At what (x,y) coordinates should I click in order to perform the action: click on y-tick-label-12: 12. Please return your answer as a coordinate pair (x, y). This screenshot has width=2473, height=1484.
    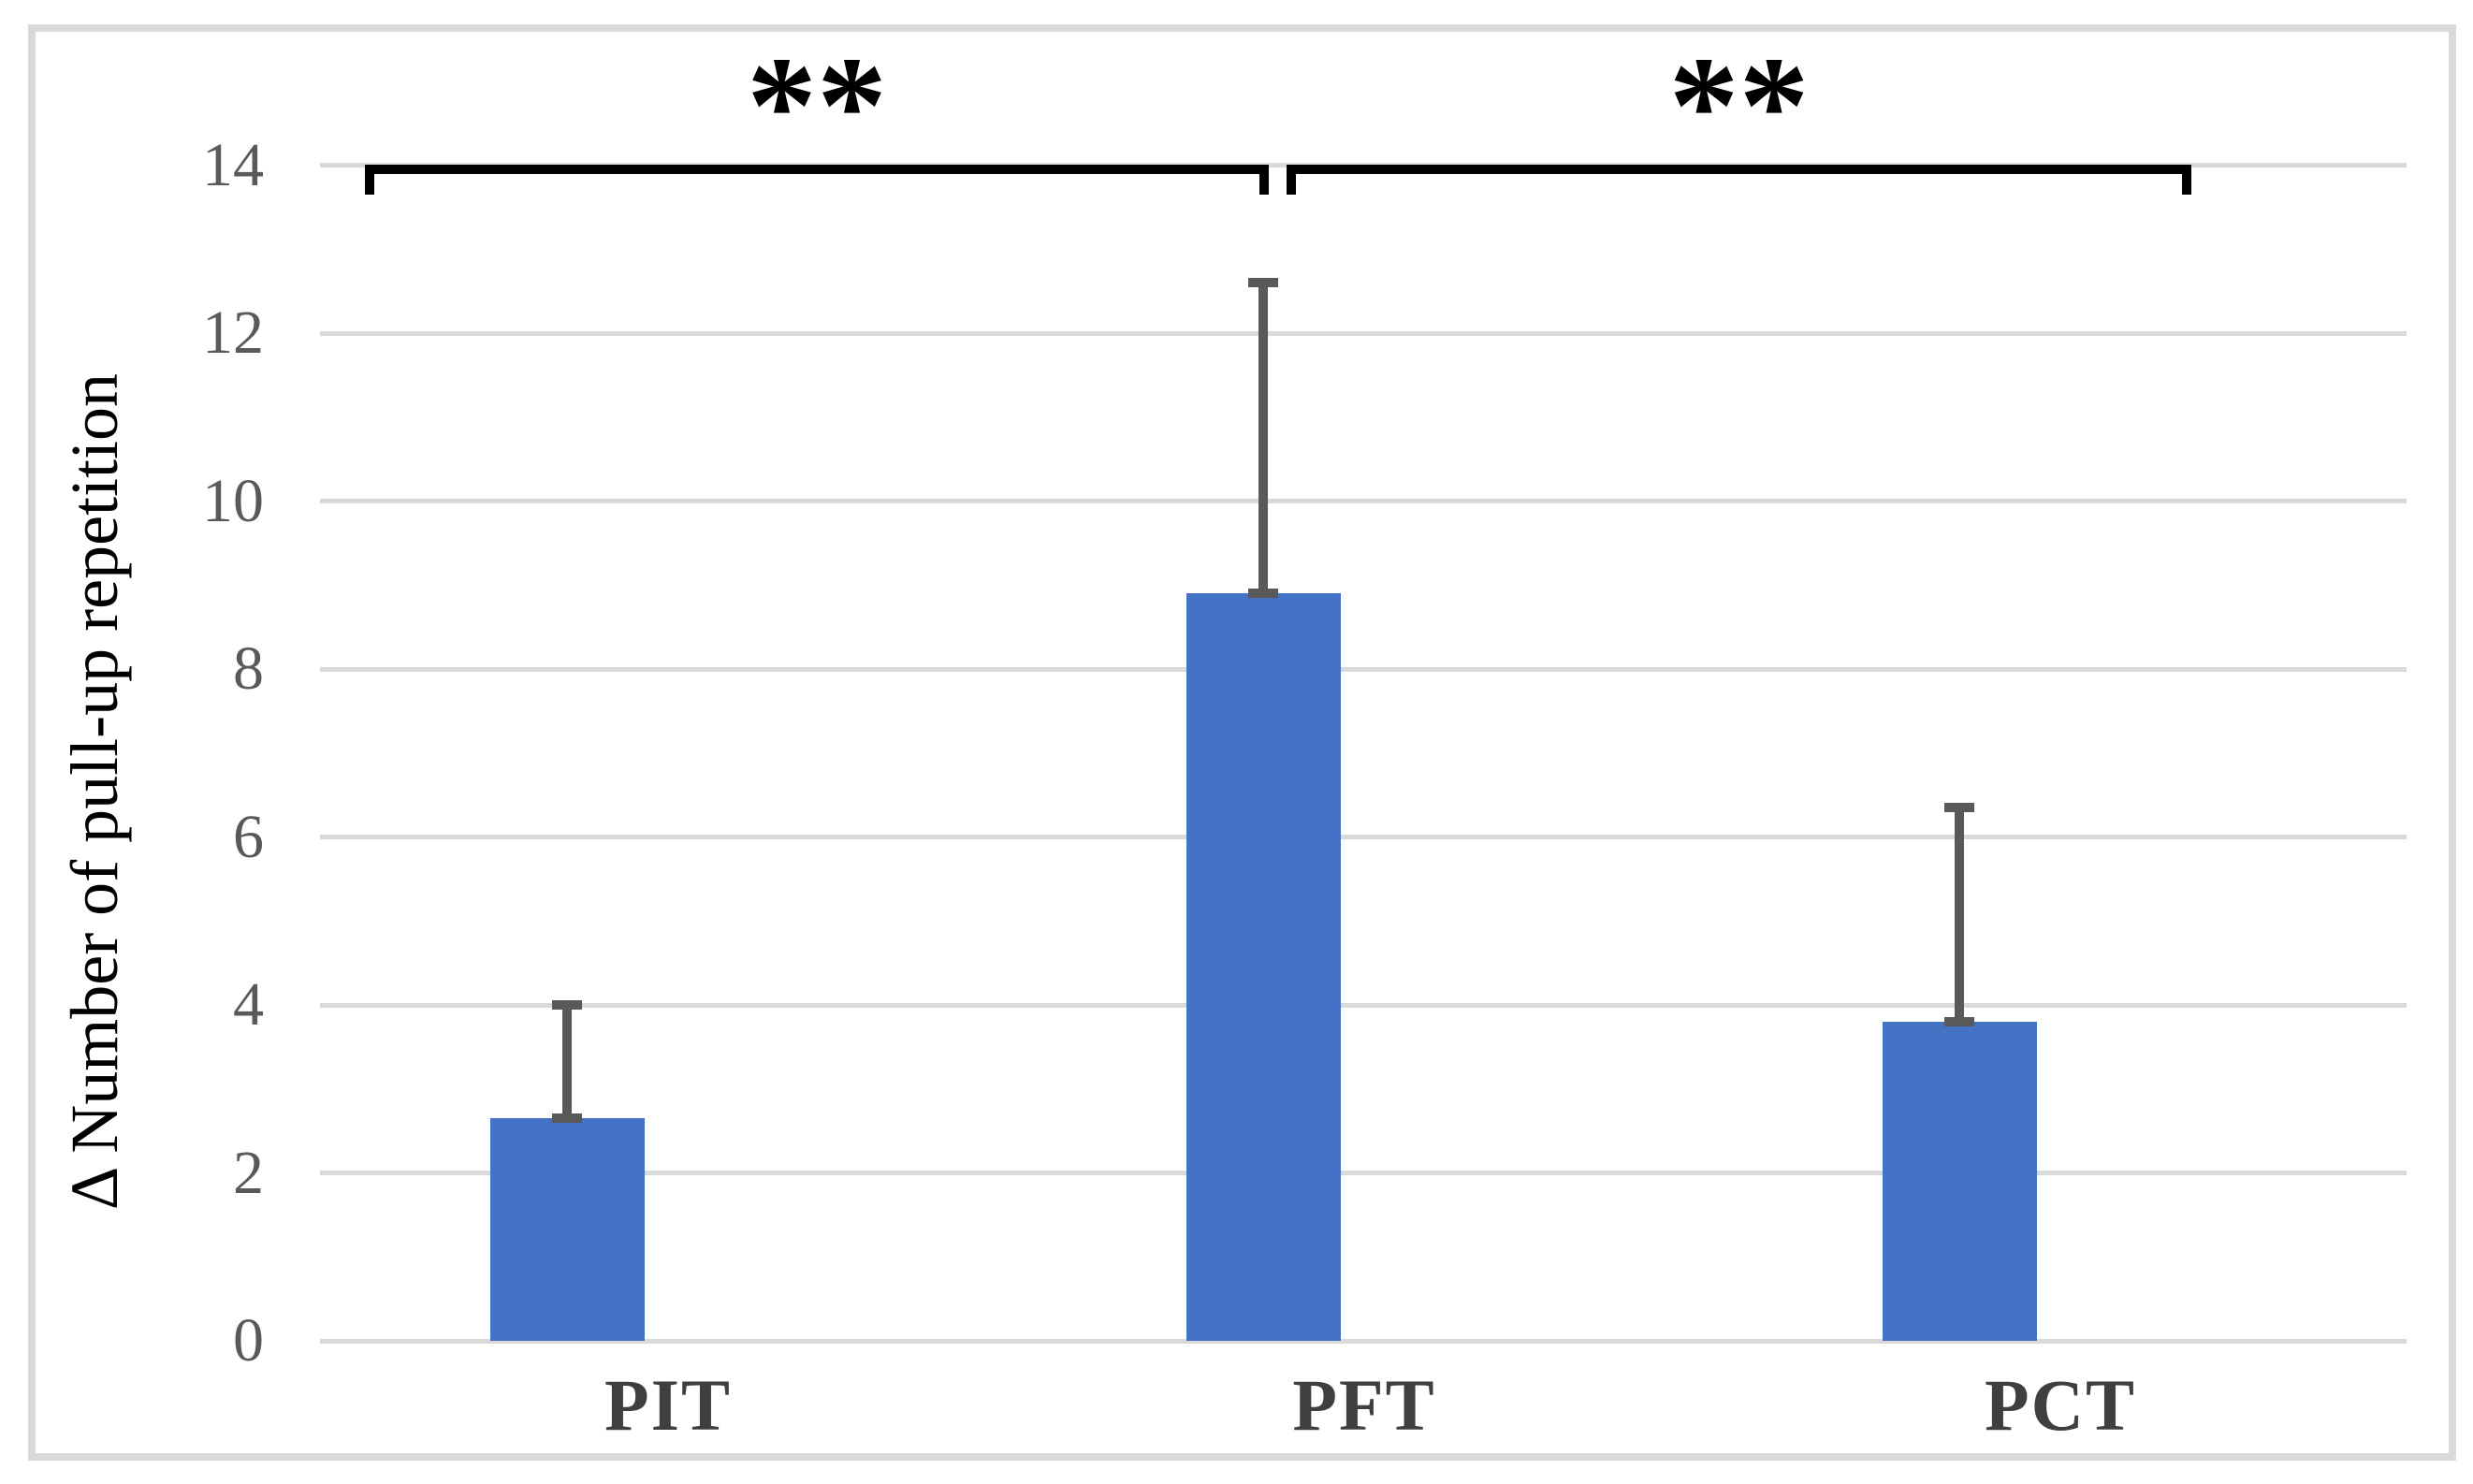
    Looking at the image, I should click on (233, 332).